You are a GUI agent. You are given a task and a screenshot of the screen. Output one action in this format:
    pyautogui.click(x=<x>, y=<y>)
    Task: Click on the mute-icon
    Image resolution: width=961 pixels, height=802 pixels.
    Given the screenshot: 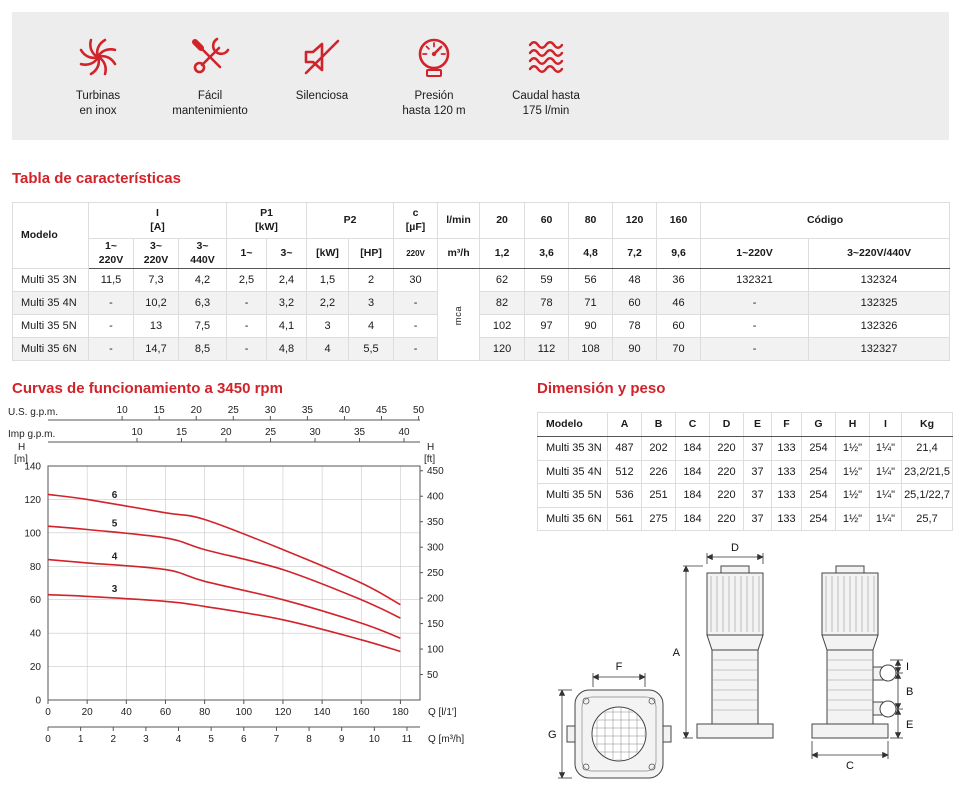 What is the action you would take?
    pyautogui.click(x=322, y=57)
    